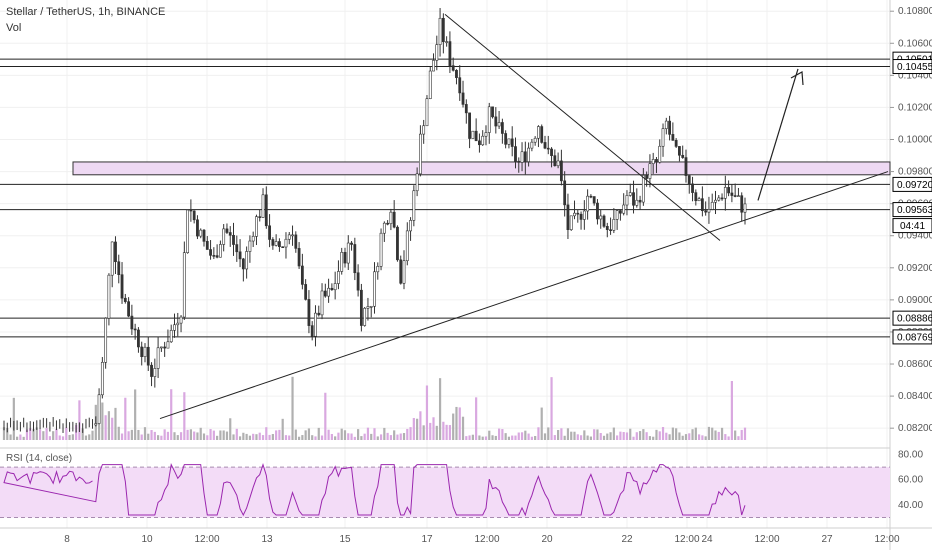 This screenshot has width=932, height=550. What do you see at coordinates (915, 396) in the screenshot?
I see `price-tick-label: 0.08400` at bounding box center [915, 396].